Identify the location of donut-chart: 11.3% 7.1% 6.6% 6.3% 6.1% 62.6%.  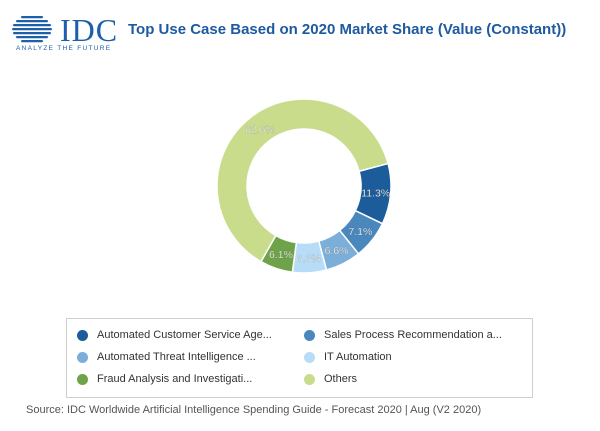
(304, 186).